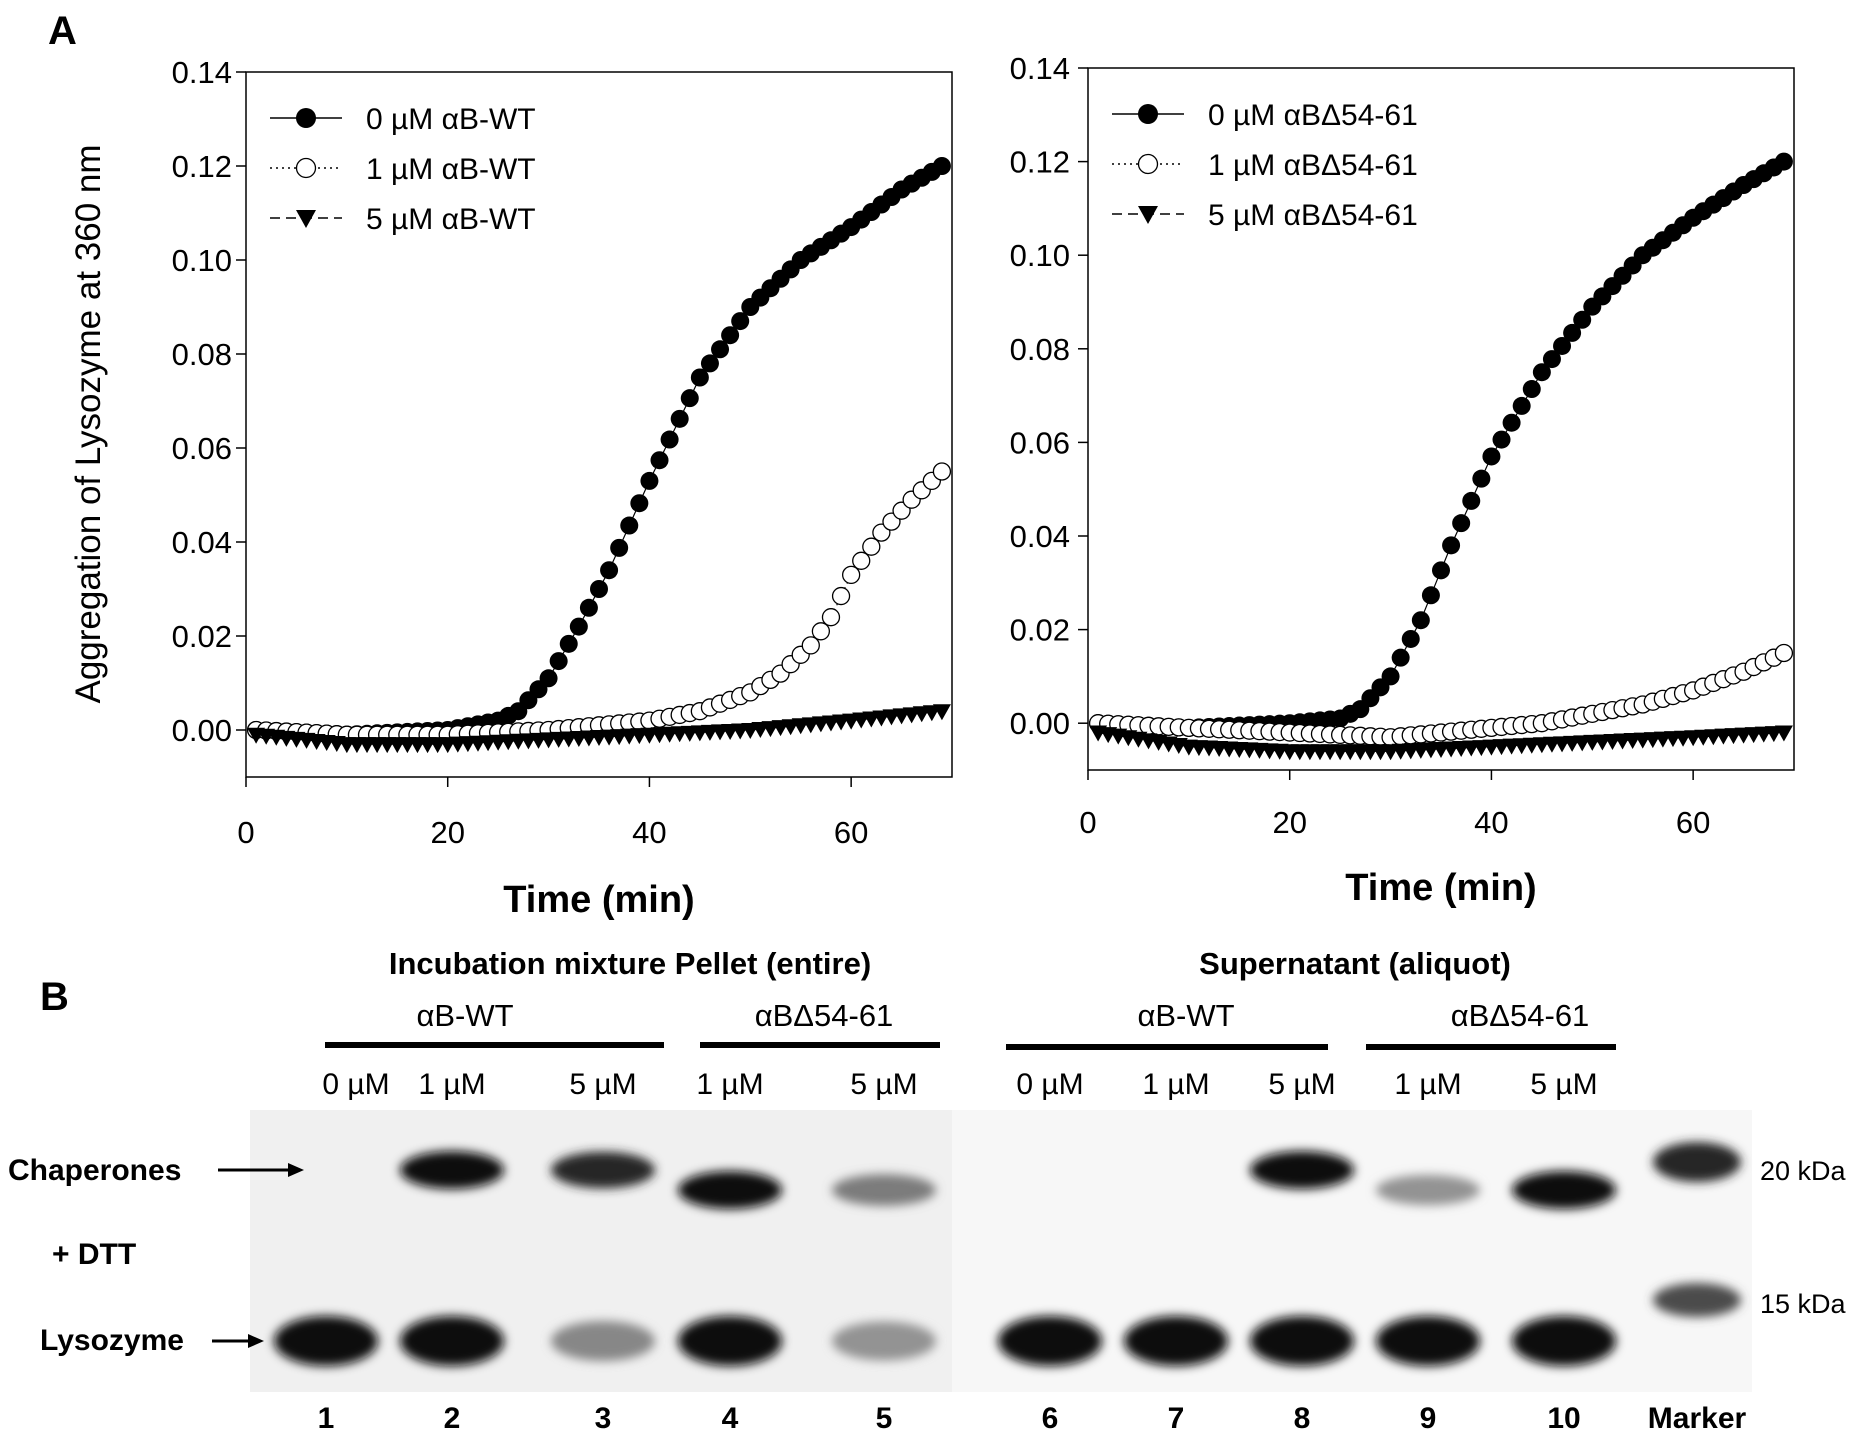 This screenshot has width=1866, height=1447. What do you see at coordinates (603, 1418) in the screenshot?
I see `lane-number: 3` at bounding box center [603, 1418].